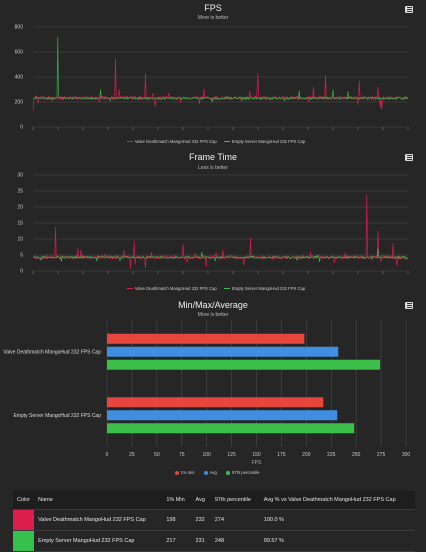  I want to click on fps-chart-menu-icon, so click(409, 9).